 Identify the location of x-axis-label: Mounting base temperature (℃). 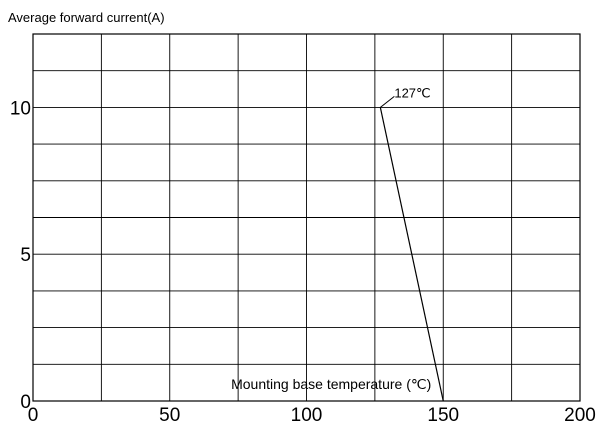
(331, 384).